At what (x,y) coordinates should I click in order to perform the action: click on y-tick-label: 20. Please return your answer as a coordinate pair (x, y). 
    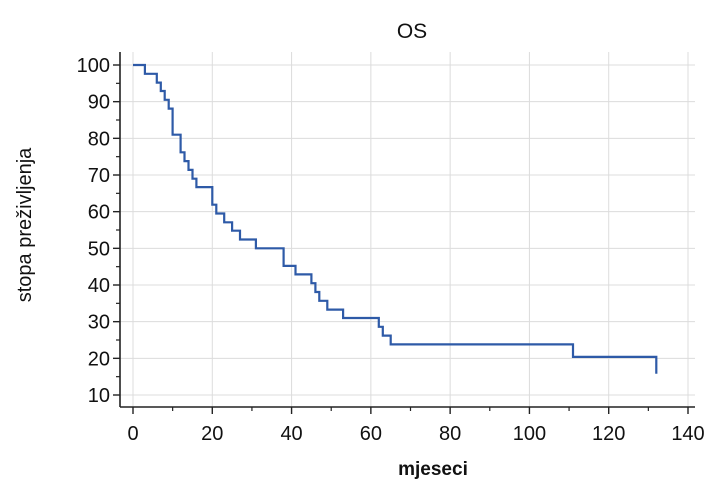
    Looking at the image, I should click on (99, 359).